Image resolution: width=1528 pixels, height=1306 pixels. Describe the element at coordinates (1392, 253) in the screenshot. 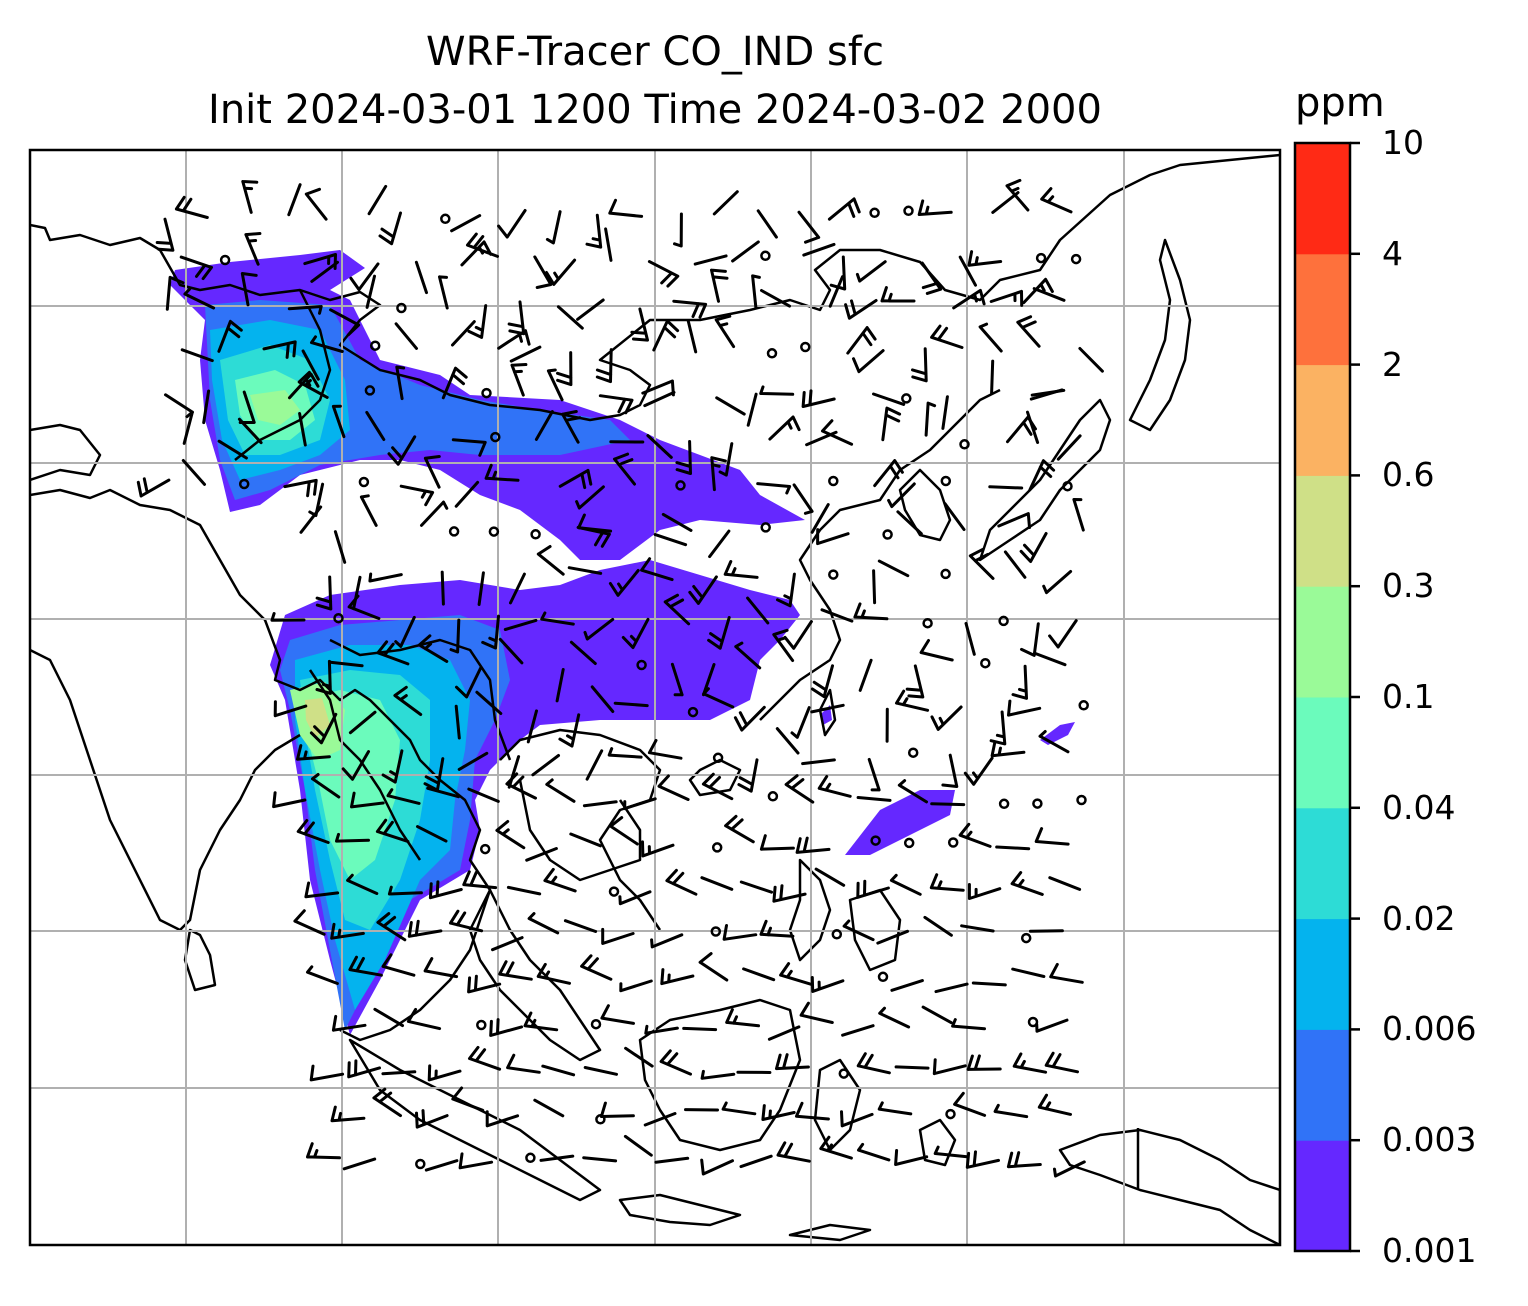

I see `colorbar-tick-label: 4` at that location.